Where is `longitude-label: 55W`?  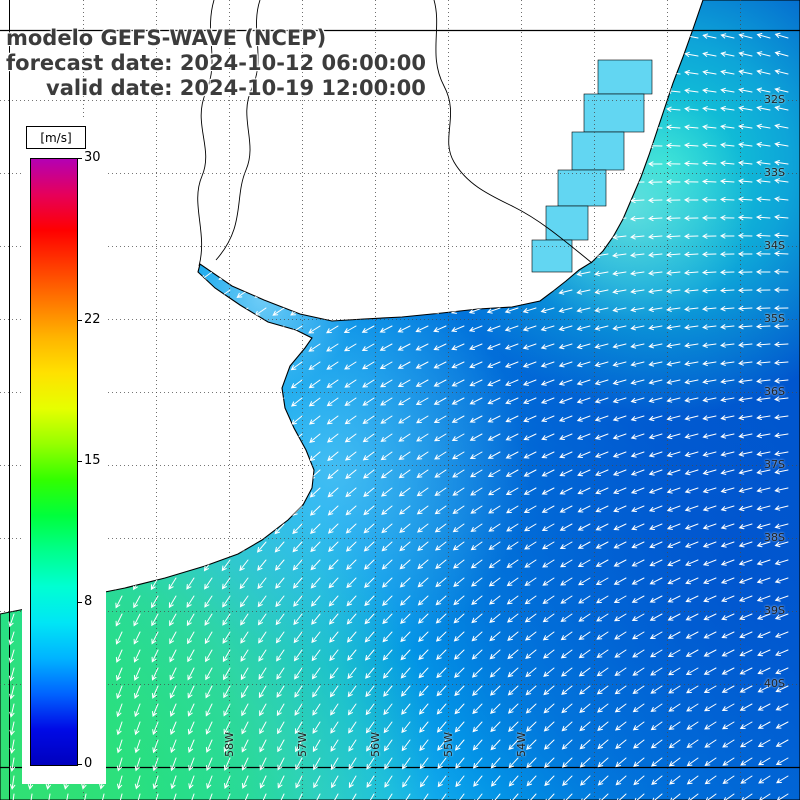 longitude-label: 55W is located at coordinates (448, 744).